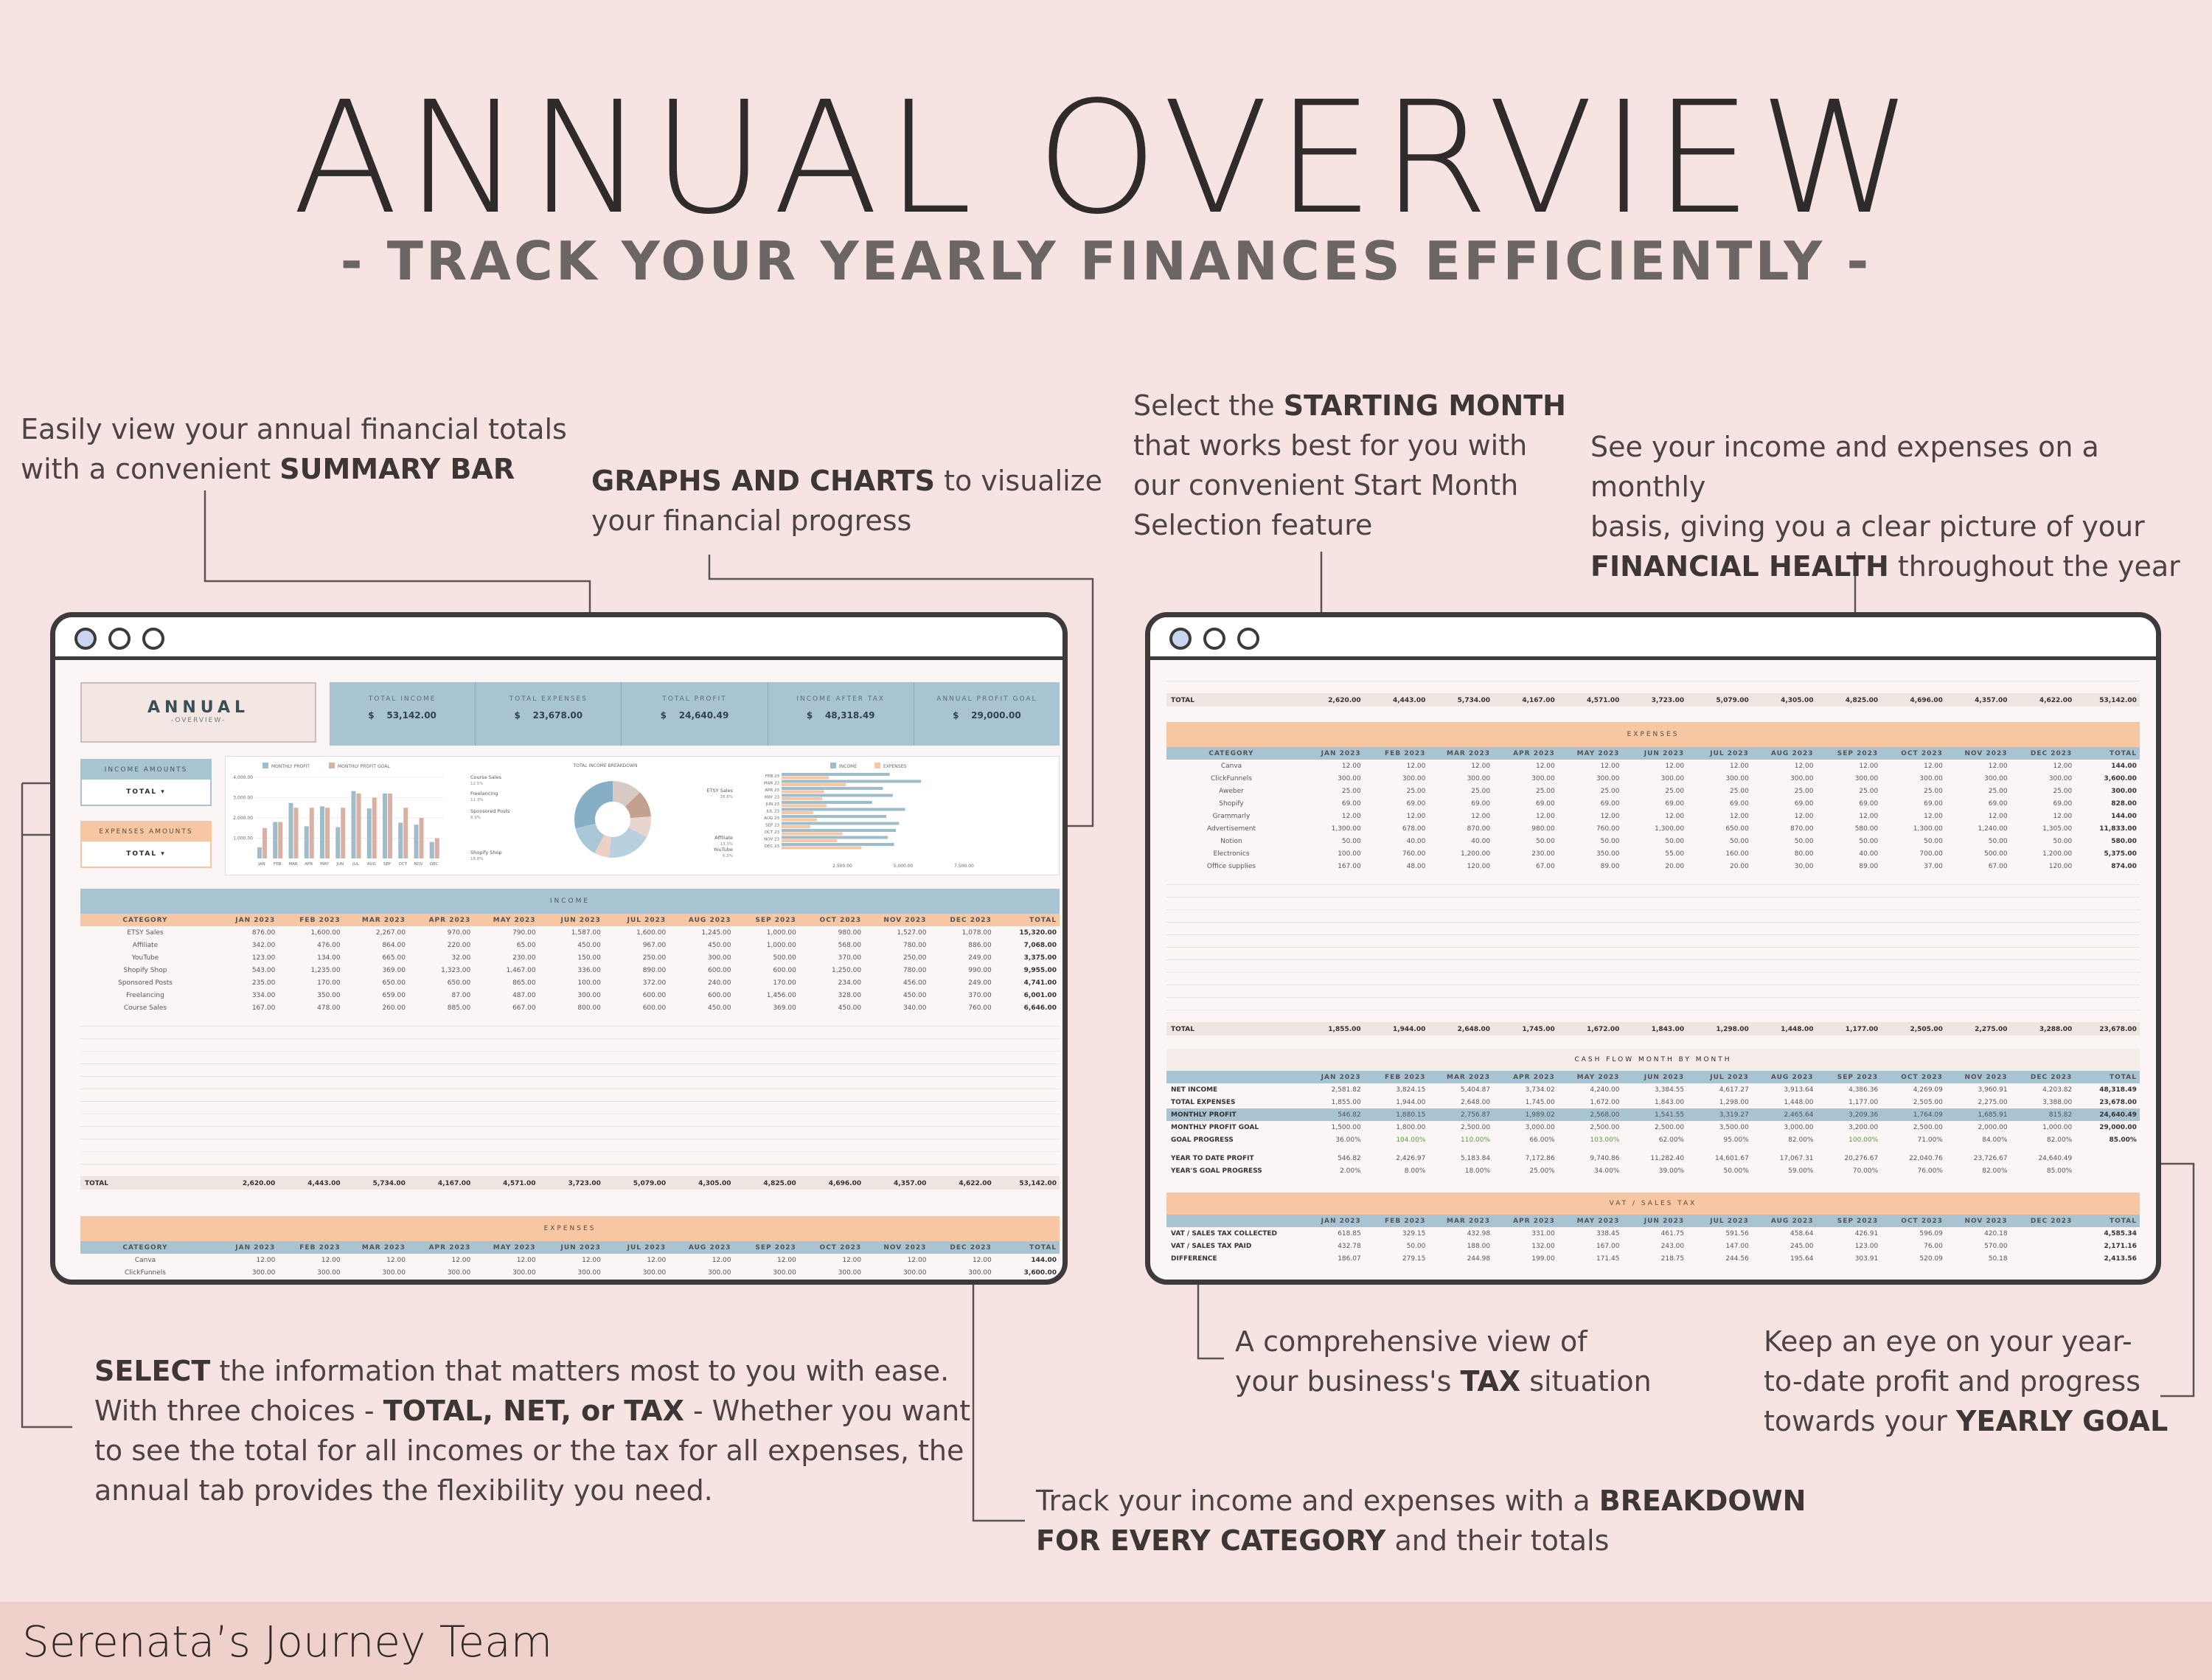 This screenshot has height=1680, width=2212. What do you see at coordinates (524, 933) in the screenshot?
I see `cell-value: 790.00` at bounding box center [524, 933].